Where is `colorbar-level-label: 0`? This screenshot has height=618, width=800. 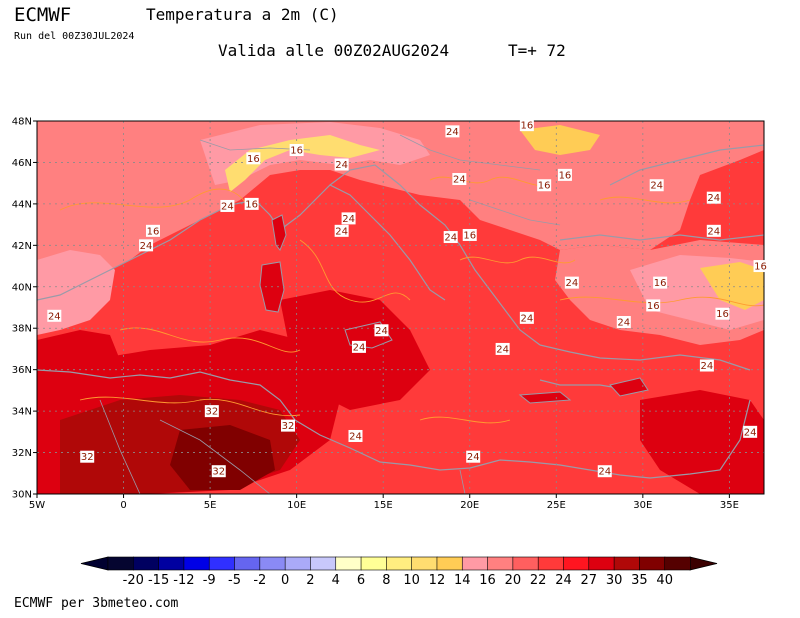
colorbar-level-label: 0 is located at coordinates (285, 580).